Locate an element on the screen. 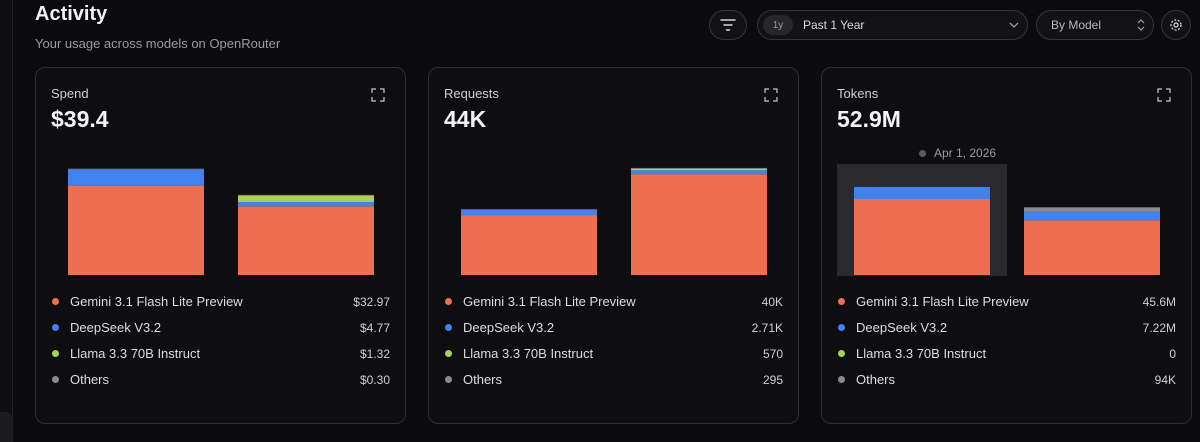 This screenshot has width=1200, height=442. legend-item: Others $0.30 is located at coordinates (221, 385).